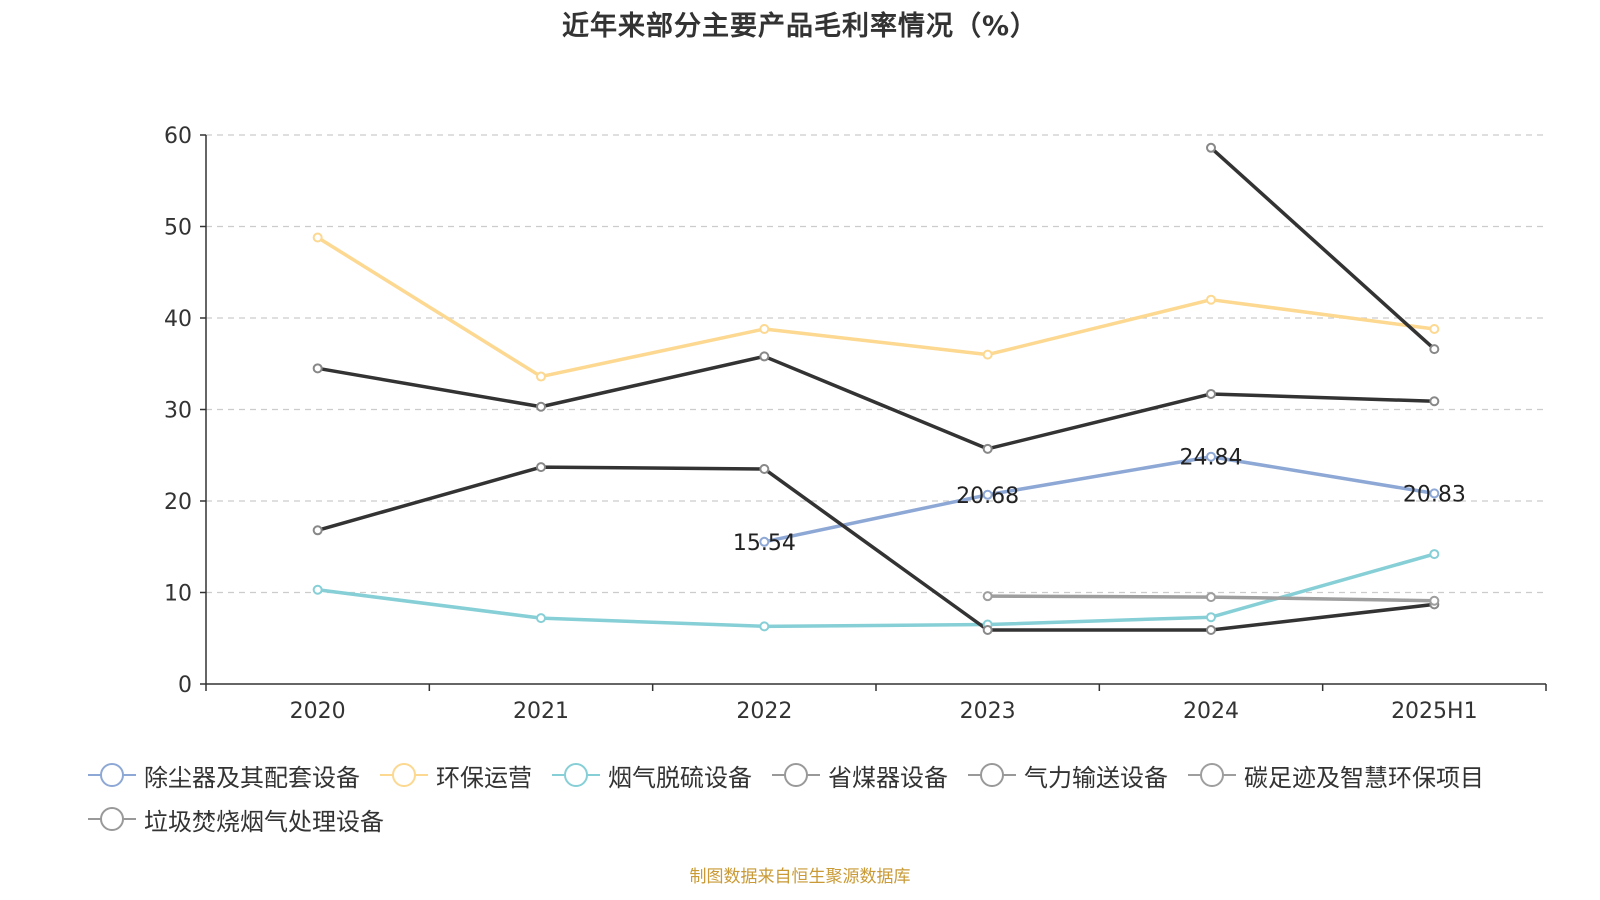 The image size is (1600, 900). What do you see at coordinates (185, 685) in the screenshot?
I see `y-tick-label: 0` at bounding box center [185, 685].